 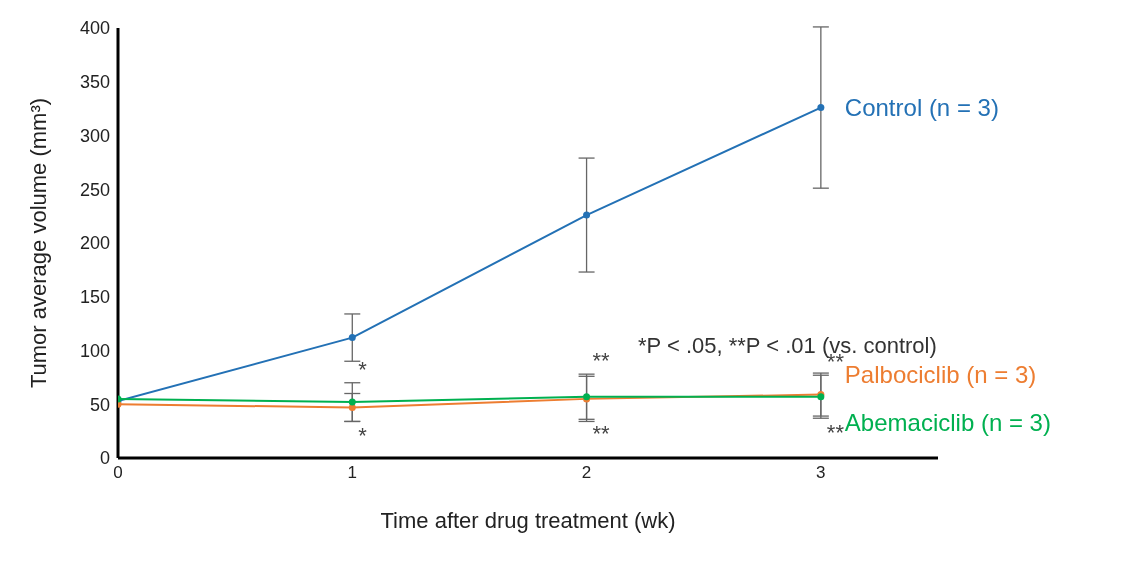 I want to click on x-tick-label: 1, so click(x=352, y=473).